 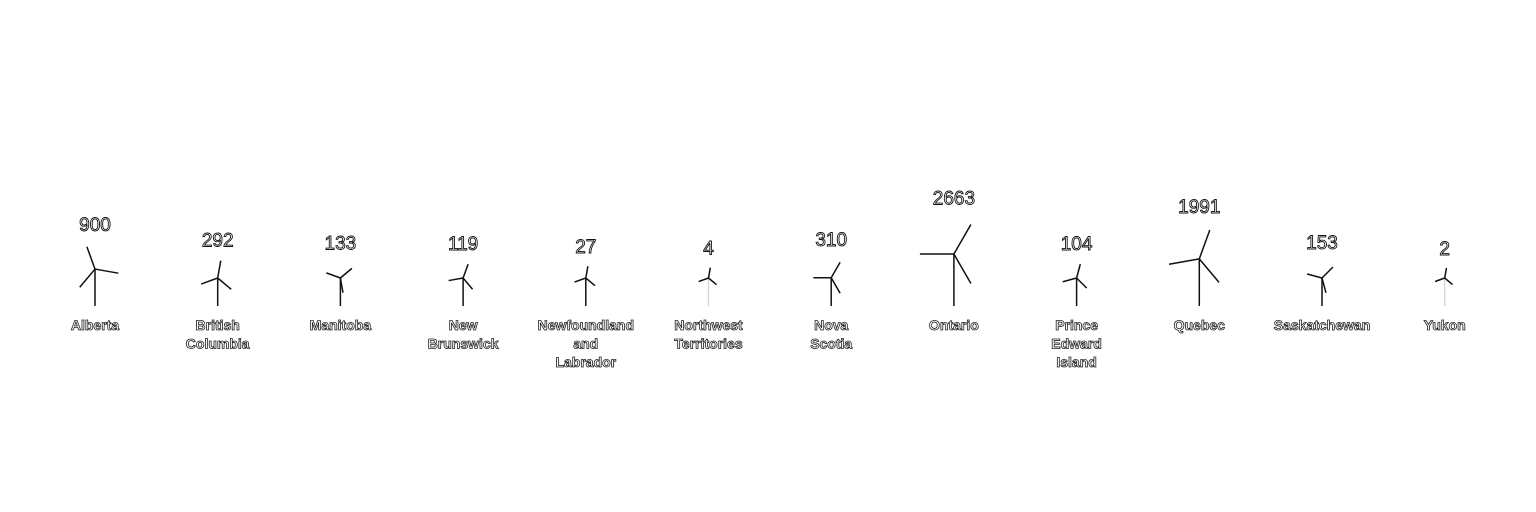 What do you see at coordinates (954, 199) in the screenshot?
I see `value-label: 2663` at bounding box center [954, 199].